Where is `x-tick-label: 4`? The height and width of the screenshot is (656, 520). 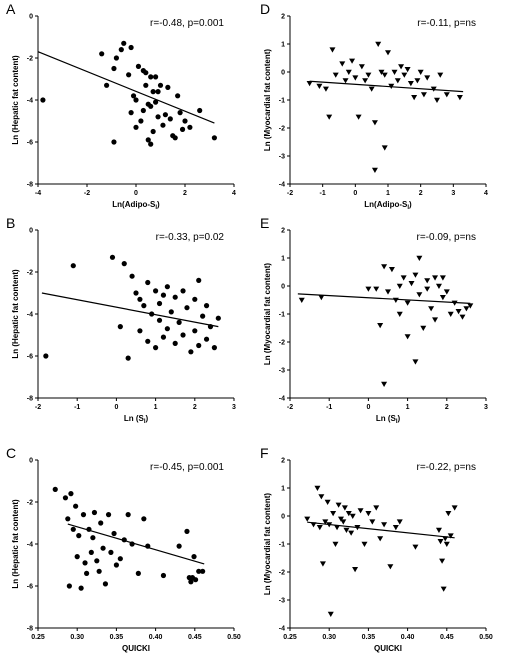
x-tick-label: 4 is located at coordinates (486, 193).